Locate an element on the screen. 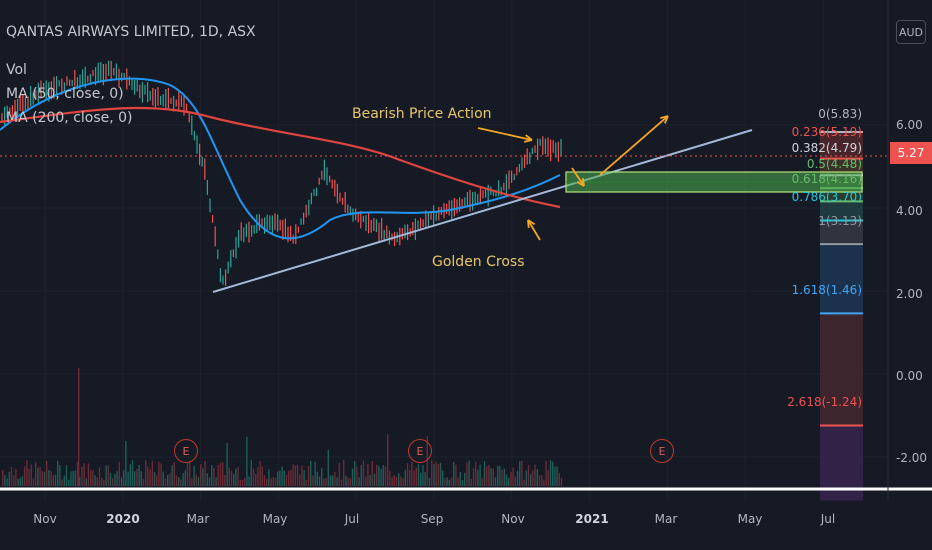  y-tick-label: 4.00 is located at coordinates (909, 211).